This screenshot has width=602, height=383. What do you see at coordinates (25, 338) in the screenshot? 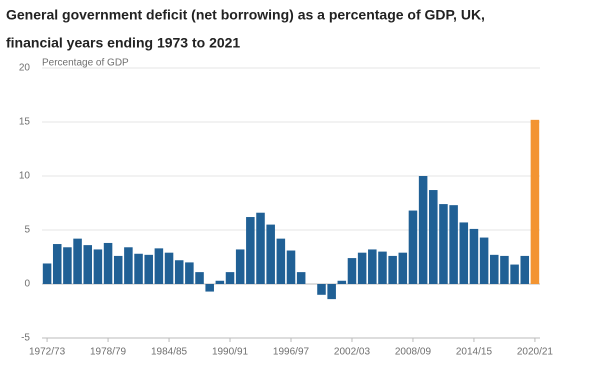
I see `y-tick-label: -5` at bounding box center [25, 338].